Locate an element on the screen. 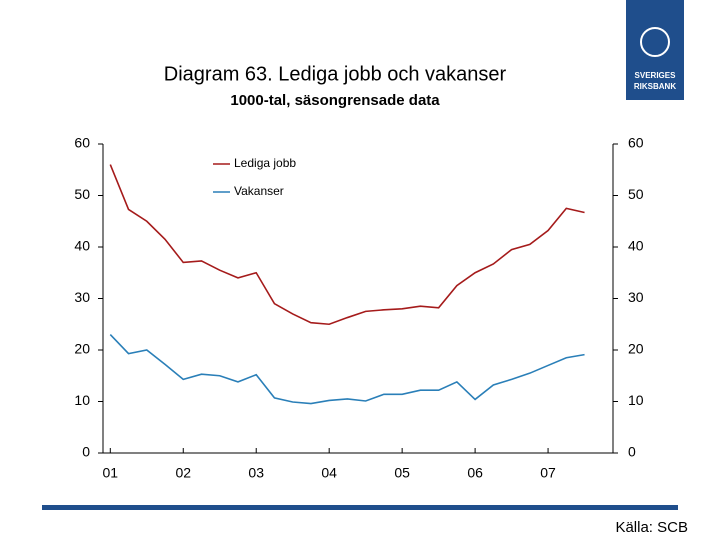 This screenshot has height=540, width=720. x-tick-label: 06 is located at coordinates (475, 473).